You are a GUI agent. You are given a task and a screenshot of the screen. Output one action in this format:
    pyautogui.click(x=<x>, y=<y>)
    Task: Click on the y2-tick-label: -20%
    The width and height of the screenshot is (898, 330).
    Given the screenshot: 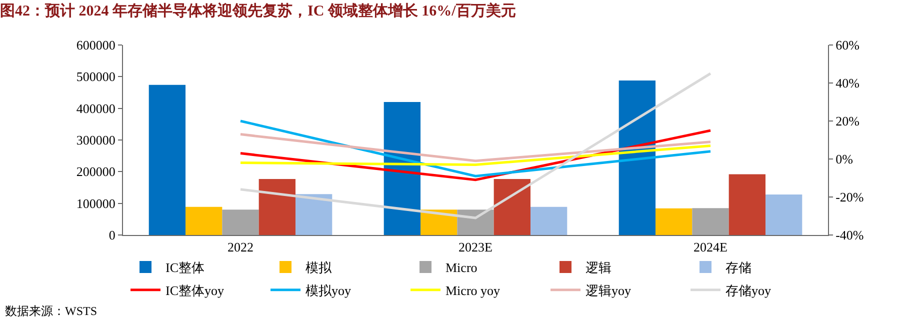 What is the action you would take?
    pyautogui.click(x=850, y=197)
    